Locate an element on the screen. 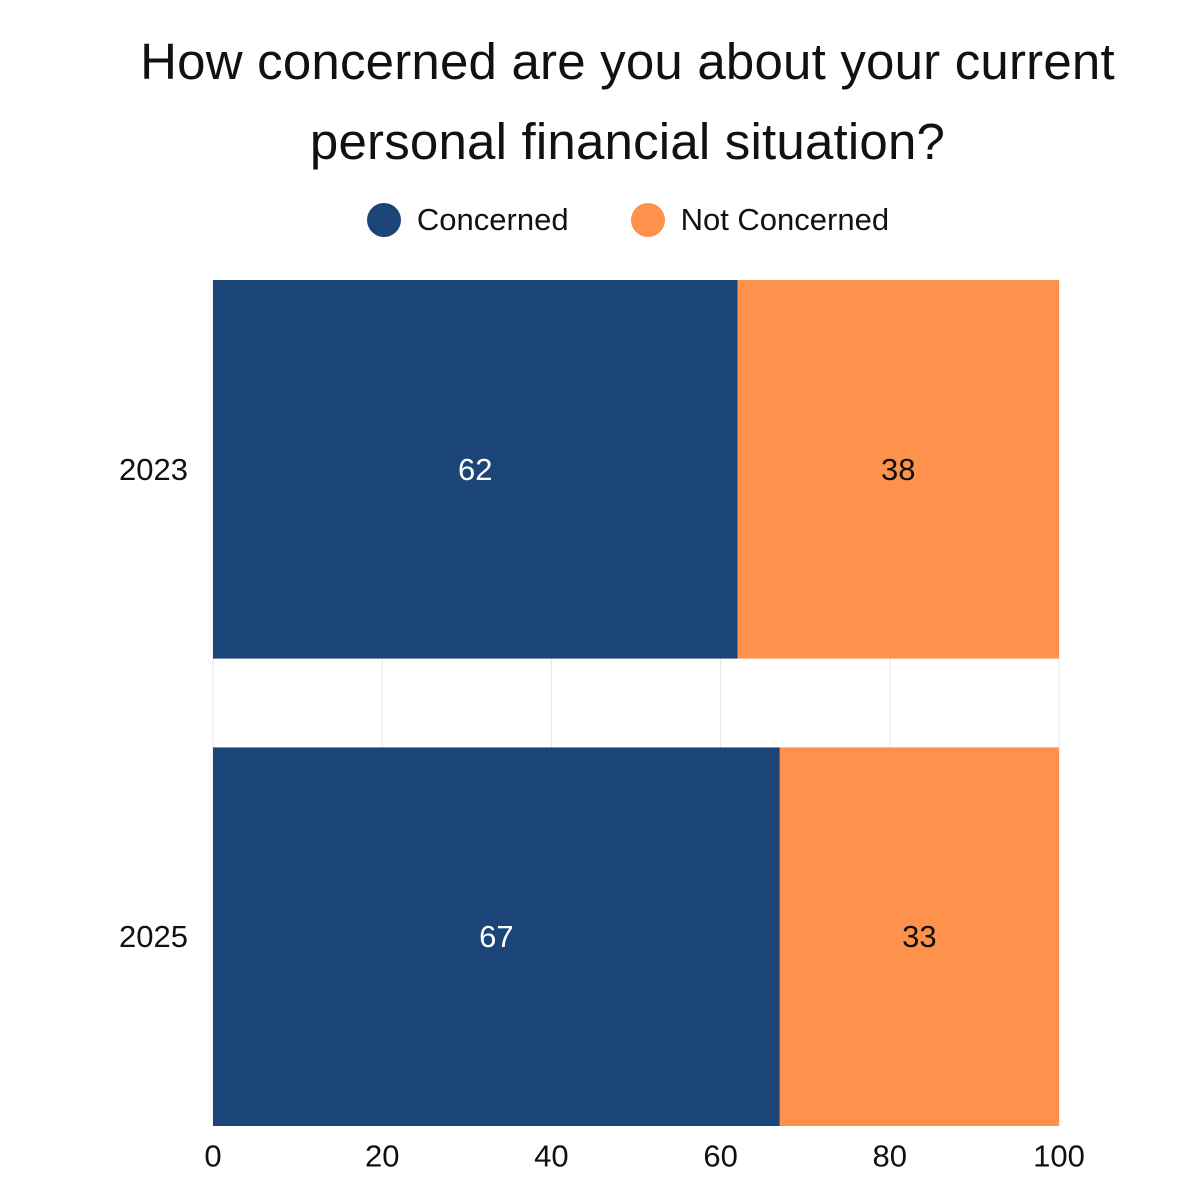 This screenshot has height=1200, width=1200. x-tick-label-100: 100 is located at coordinates (1059, 1156).